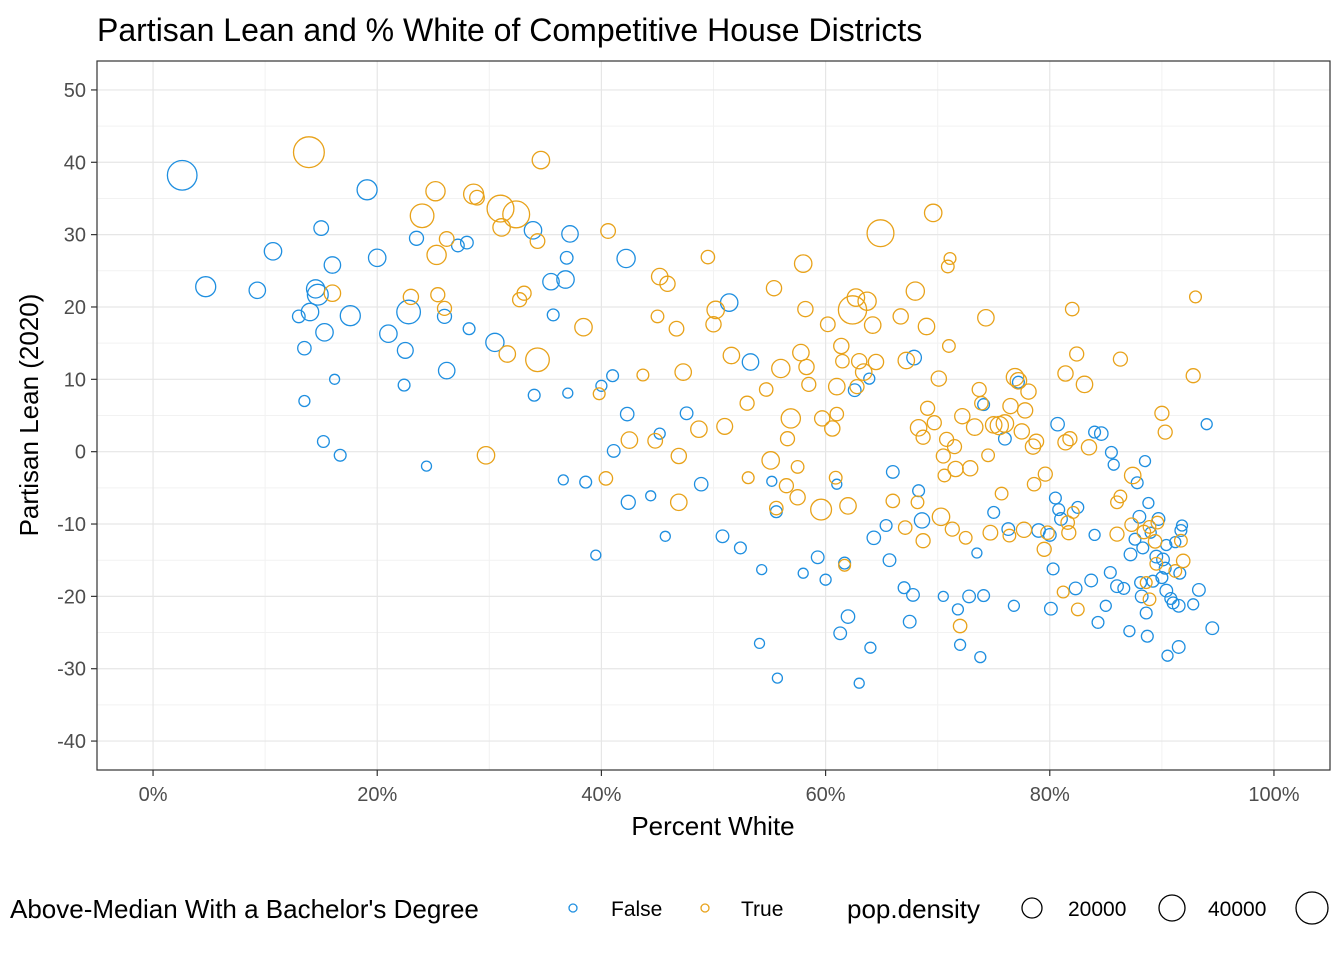  Describe the element at coordinates (75, 380) in the screenshot. I see `y-tick-label: 10` at that location.